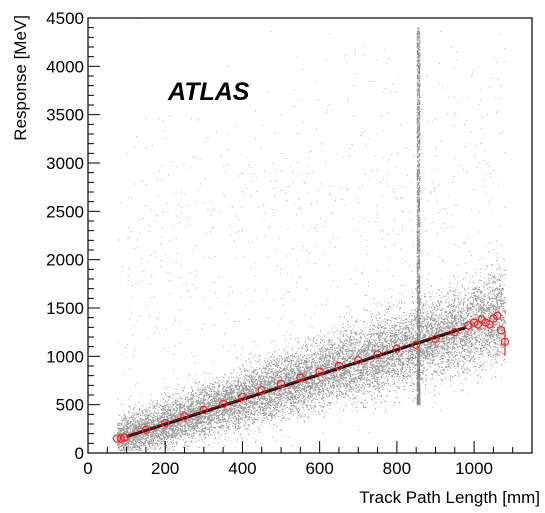 Image resolution: width=545 pixels, height=513 pixels. I want to click on x-tick-label: 800, so click(397, 468).